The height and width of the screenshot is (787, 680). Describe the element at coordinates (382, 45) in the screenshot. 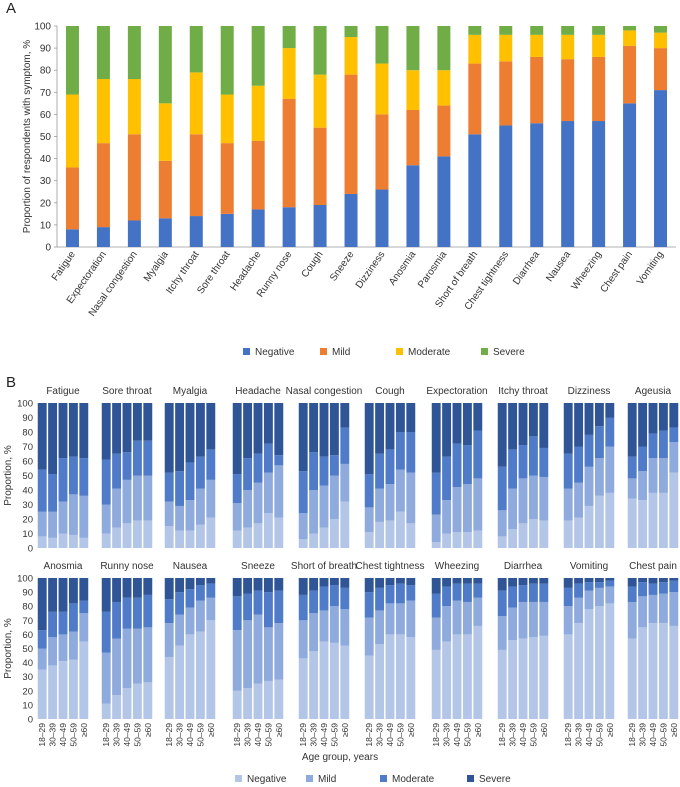

I see `a-bar-severe-dizziness` at that location.